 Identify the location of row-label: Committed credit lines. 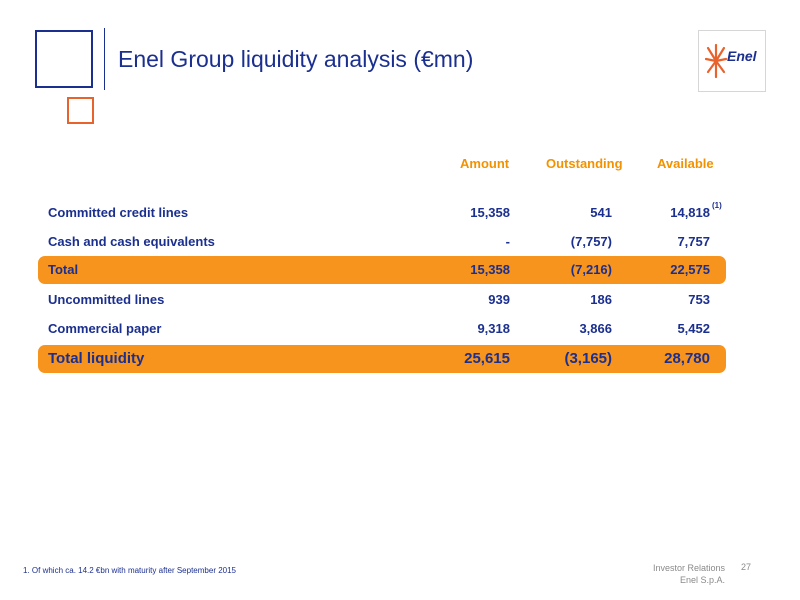
(118, 212).